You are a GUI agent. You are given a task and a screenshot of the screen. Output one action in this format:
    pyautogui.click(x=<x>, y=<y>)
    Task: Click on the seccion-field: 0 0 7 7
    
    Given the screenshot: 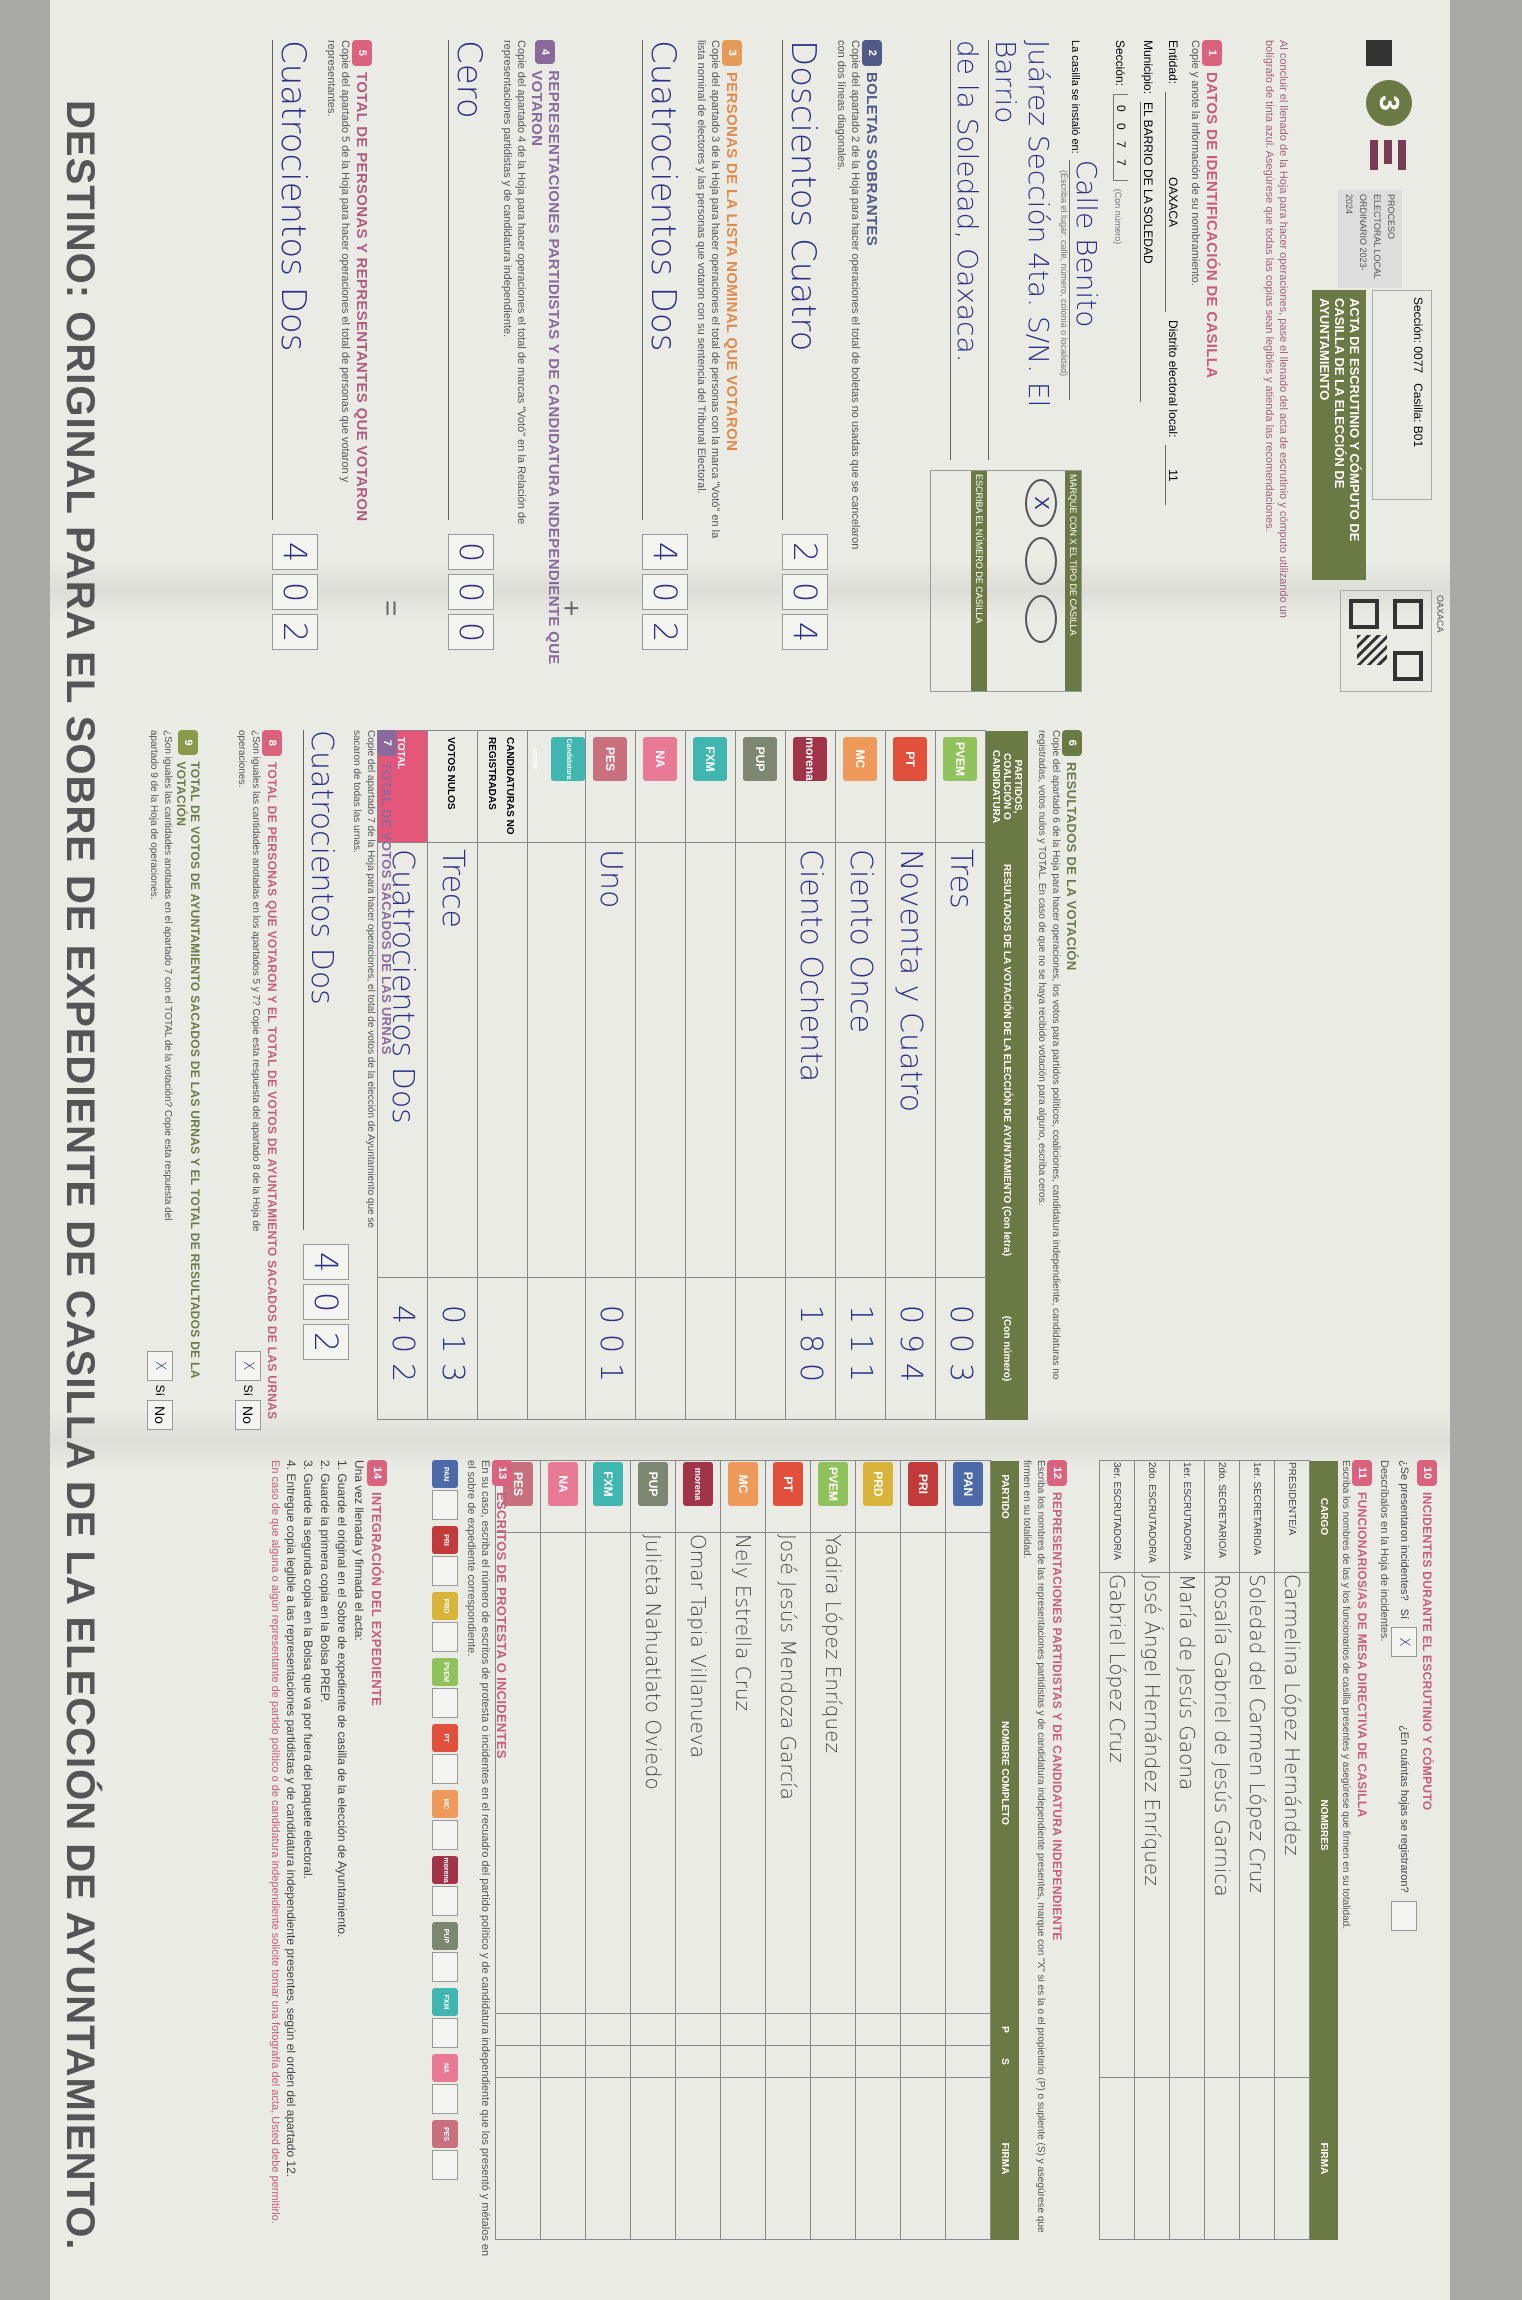 What is the action you would take?
    pyautogui.click(x=1120, y=137)
    